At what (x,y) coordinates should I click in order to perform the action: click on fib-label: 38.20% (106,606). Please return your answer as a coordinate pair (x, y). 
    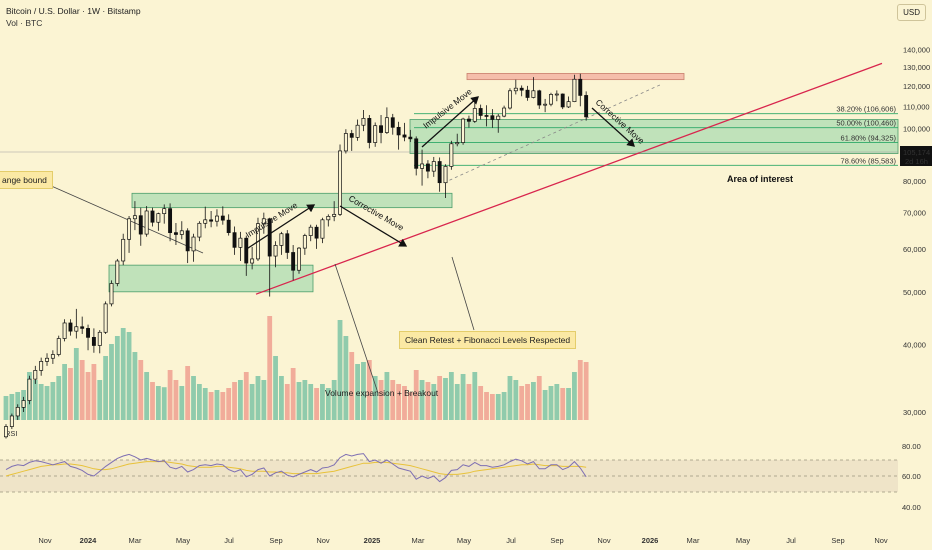
    Looking at the image, I should click on (866, 109).